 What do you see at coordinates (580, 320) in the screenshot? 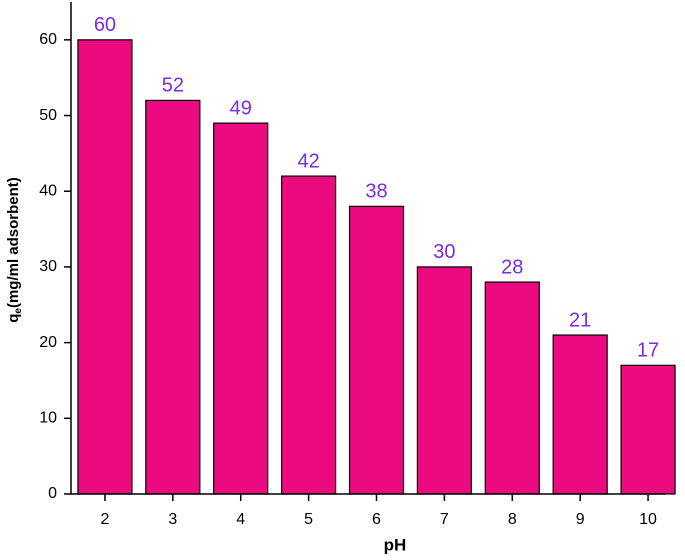
I see `value-label: 21` at bounding box center [580, 320].